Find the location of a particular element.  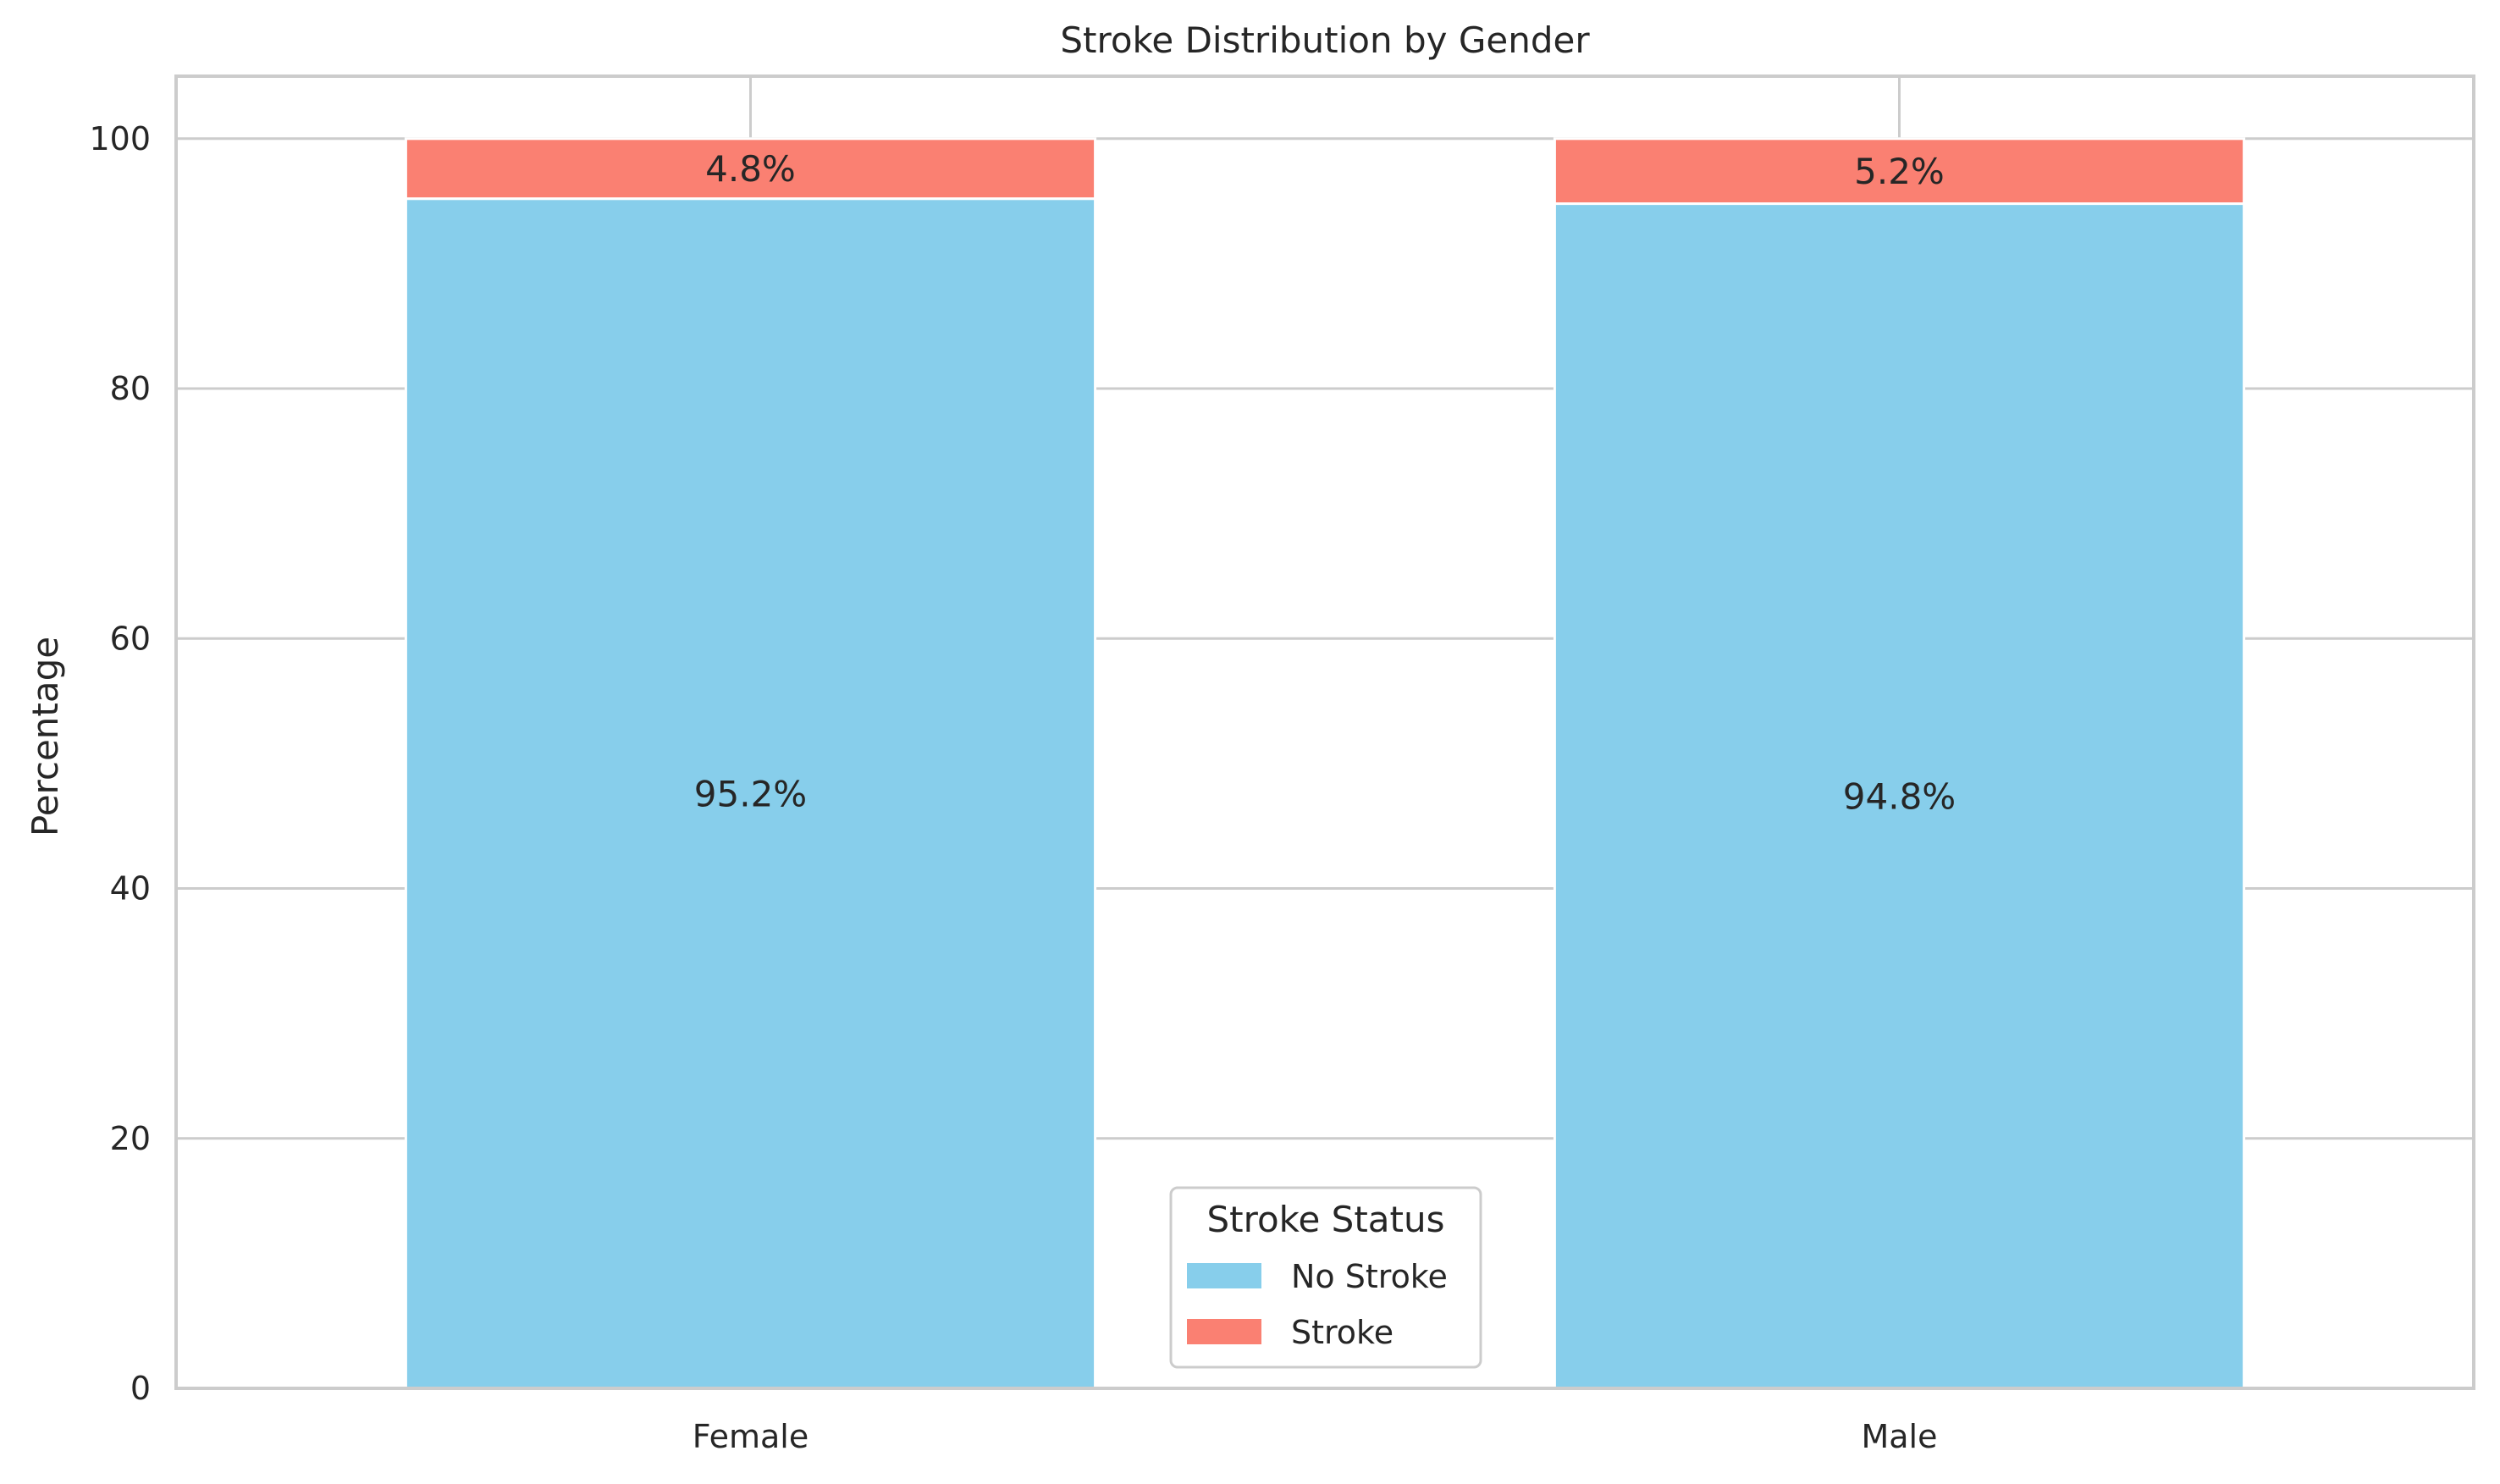

legend-label-stroke: Stroke is located at coordinates (1342, 1332).